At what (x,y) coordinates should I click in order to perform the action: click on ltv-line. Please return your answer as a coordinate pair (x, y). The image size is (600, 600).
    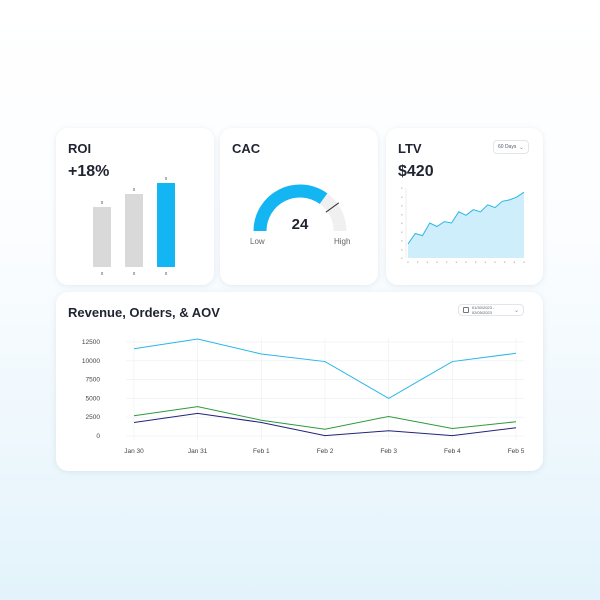
    Looking at the image, I should click on (466, 218).